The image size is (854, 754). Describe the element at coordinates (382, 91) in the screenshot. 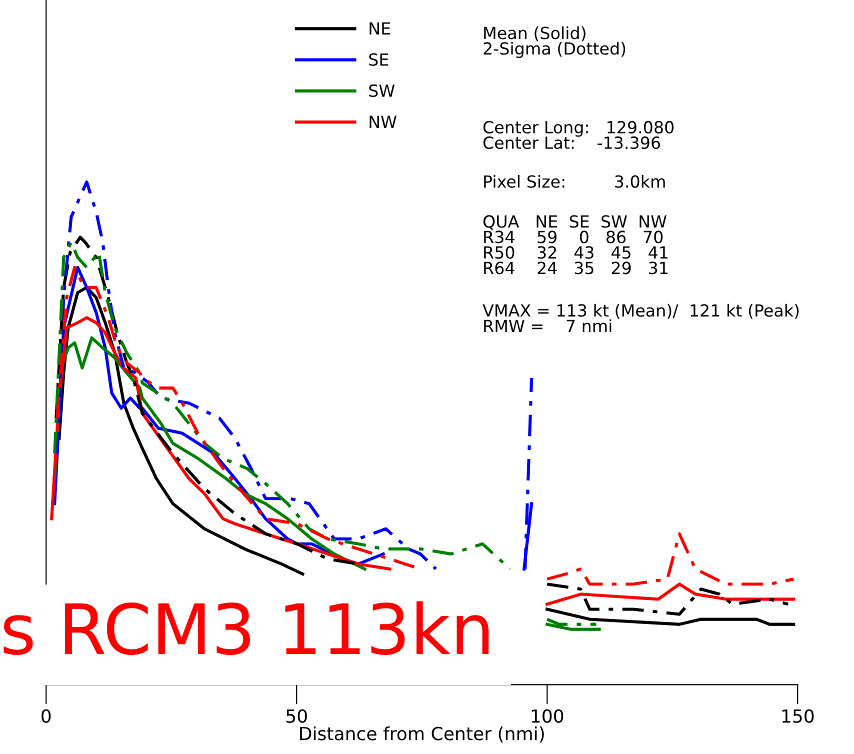

I see `legend-label: SW` at that location.